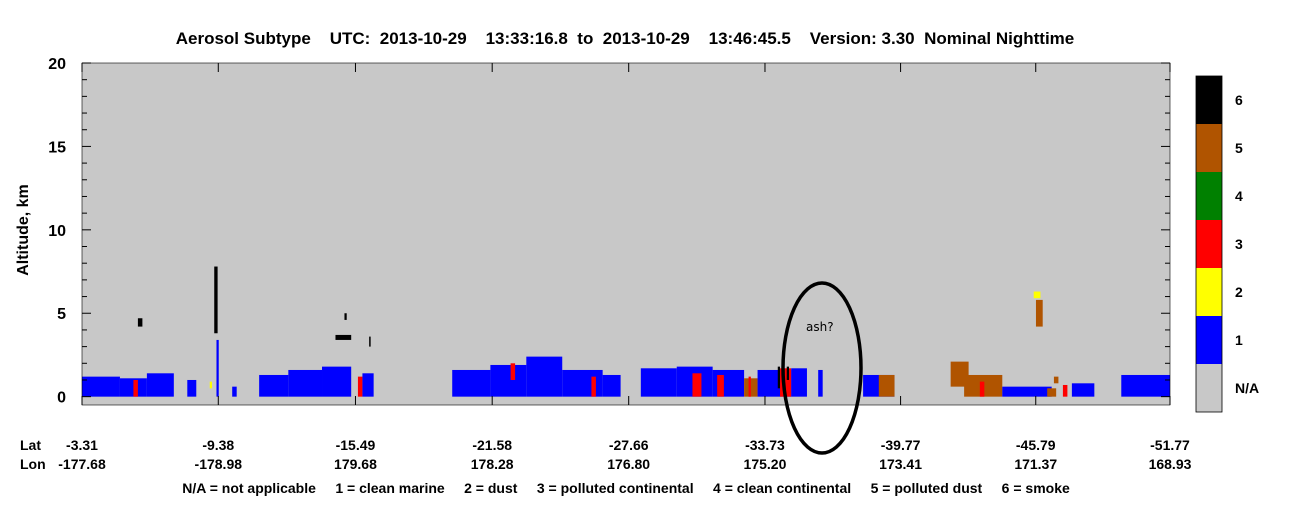 This screenshot has height=513, width=1300. I want to click on x-tick-label-lon: 173.41, so click(900, 464).